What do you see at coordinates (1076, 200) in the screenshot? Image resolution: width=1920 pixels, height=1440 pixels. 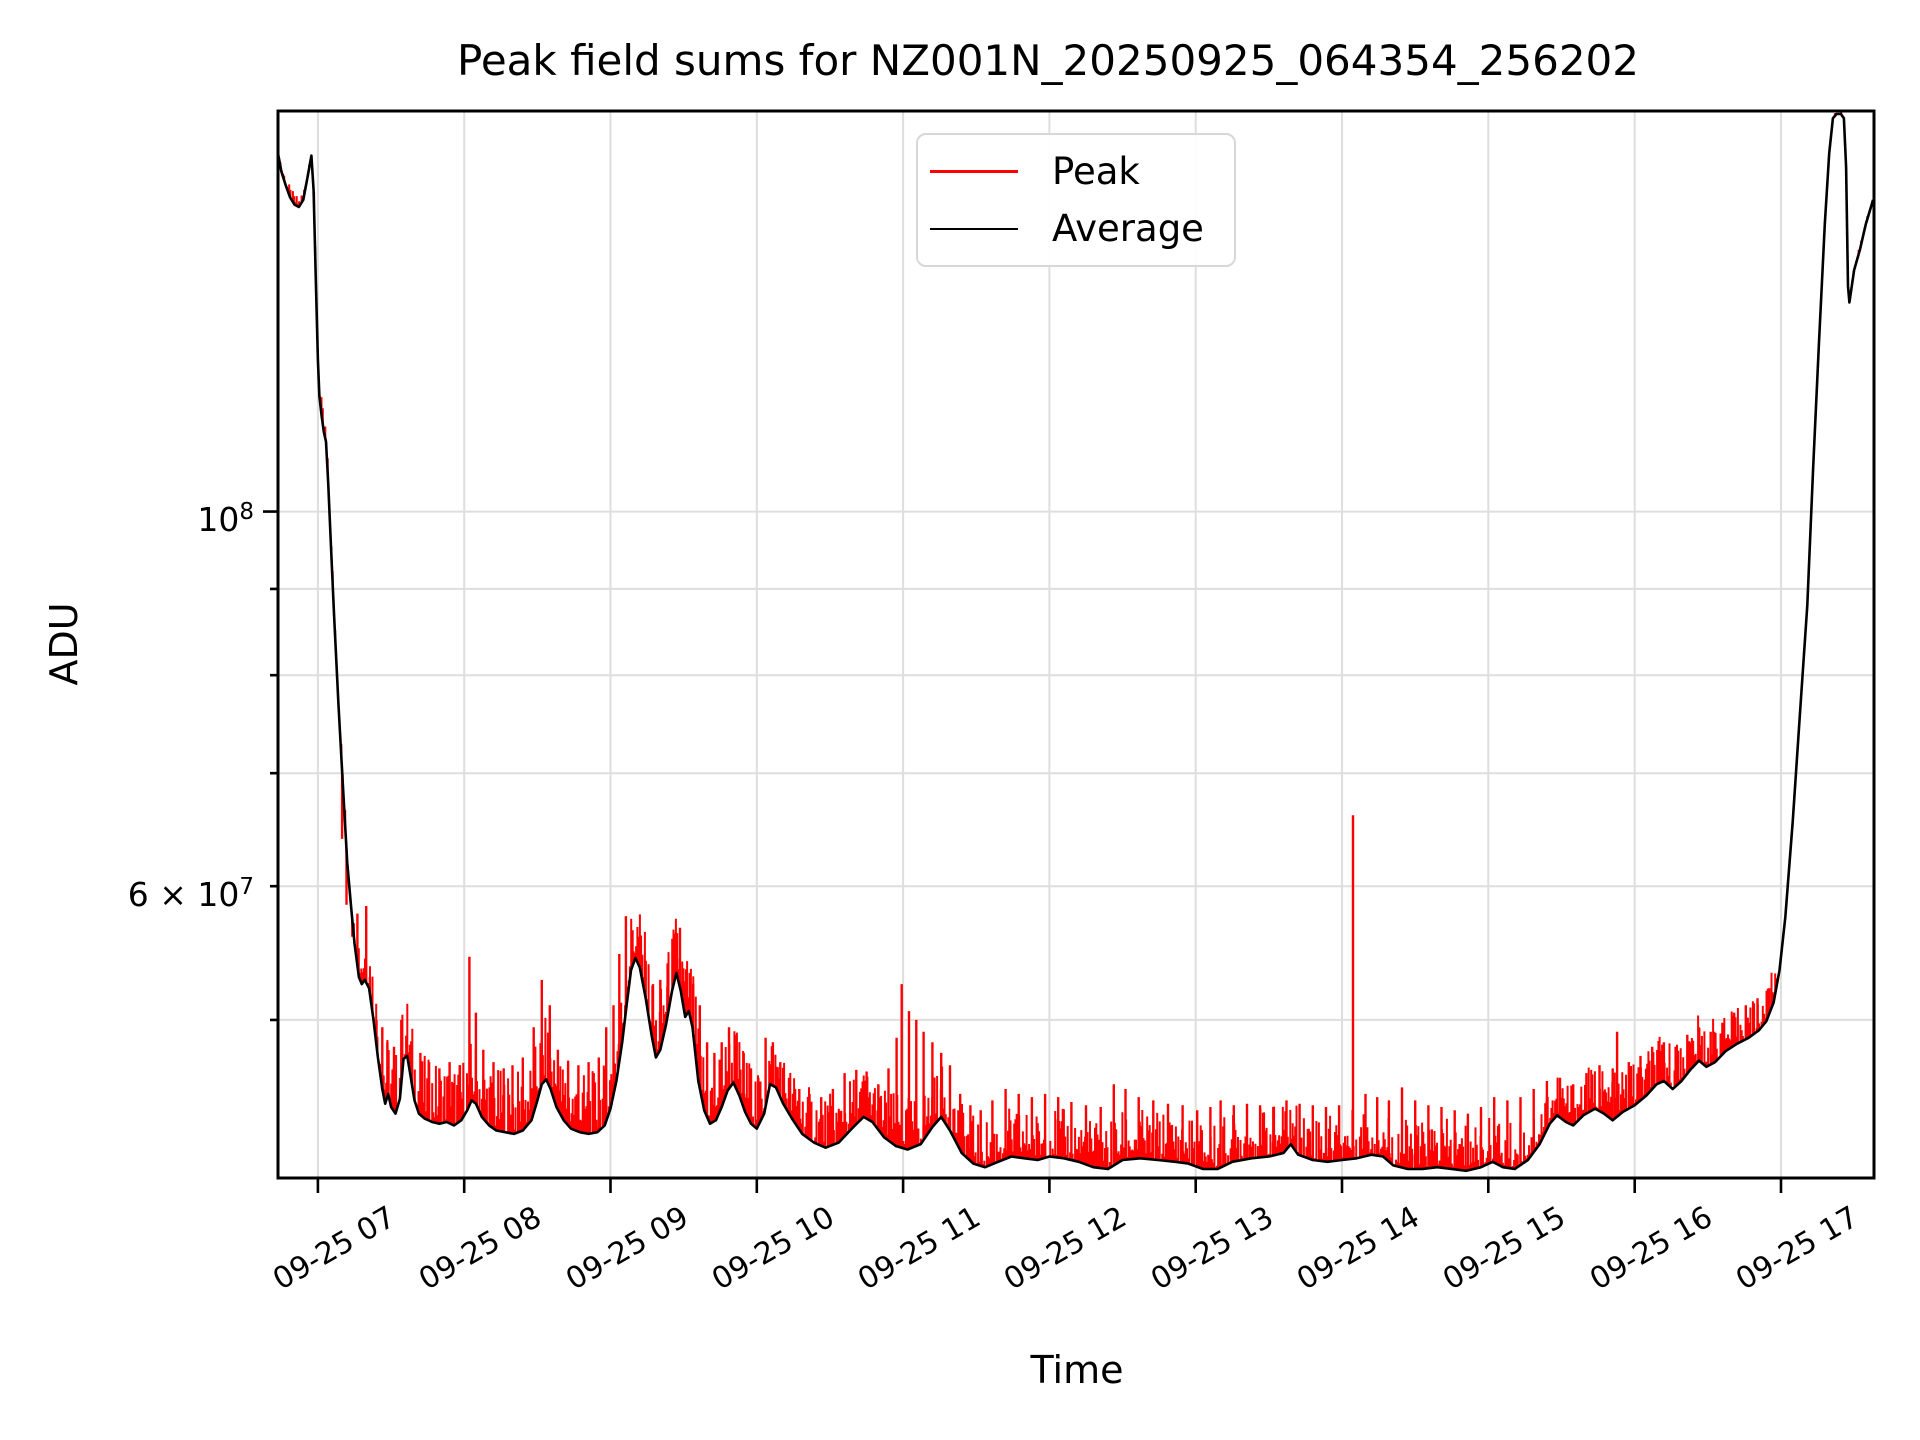 I see `legend: Peak Average` at bounding box center [1076, 200].